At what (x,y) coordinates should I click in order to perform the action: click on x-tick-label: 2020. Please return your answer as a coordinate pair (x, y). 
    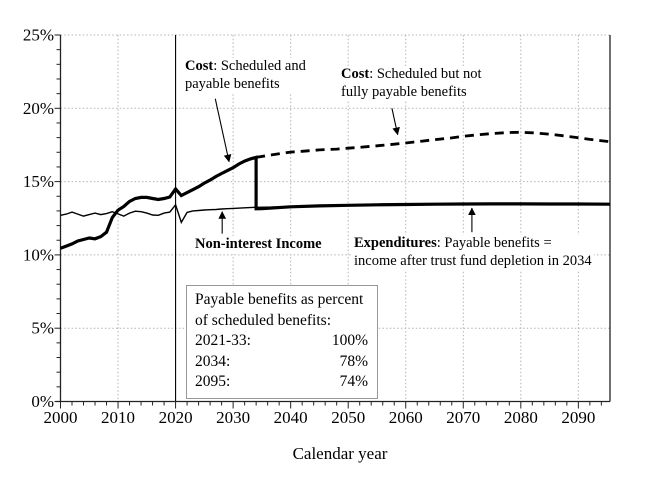
    Looking at the image, I should click on (176, 417).